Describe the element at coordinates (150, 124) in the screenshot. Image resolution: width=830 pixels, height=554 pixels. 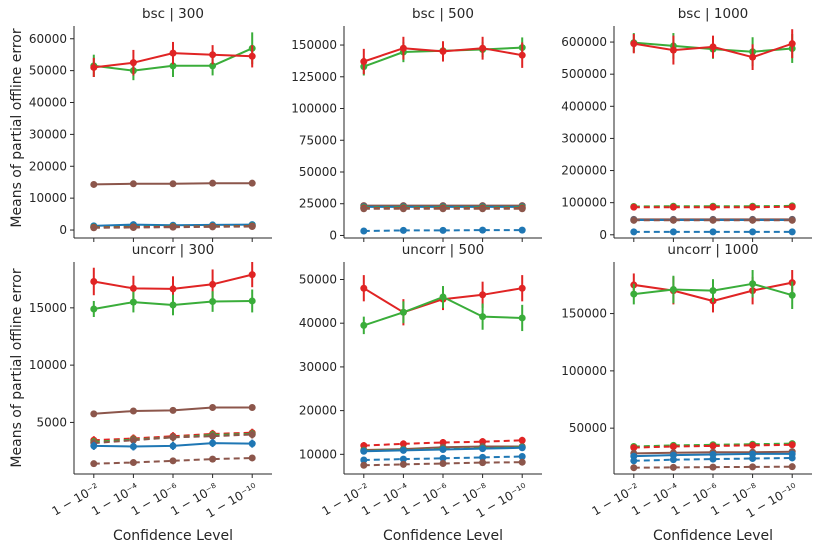
I see `subplot-1: bsc | 300 0 10000 20000 30000 40000 50000 60000` at that location.